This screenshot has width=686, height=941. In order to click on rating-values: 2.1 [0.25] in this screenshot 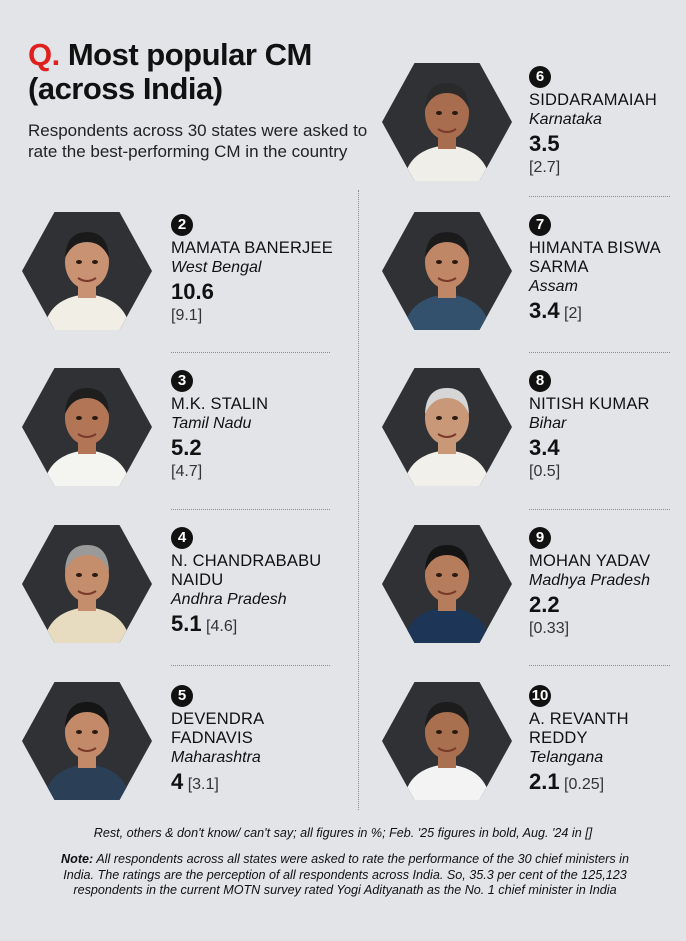, I will do `click(594, 783)`.